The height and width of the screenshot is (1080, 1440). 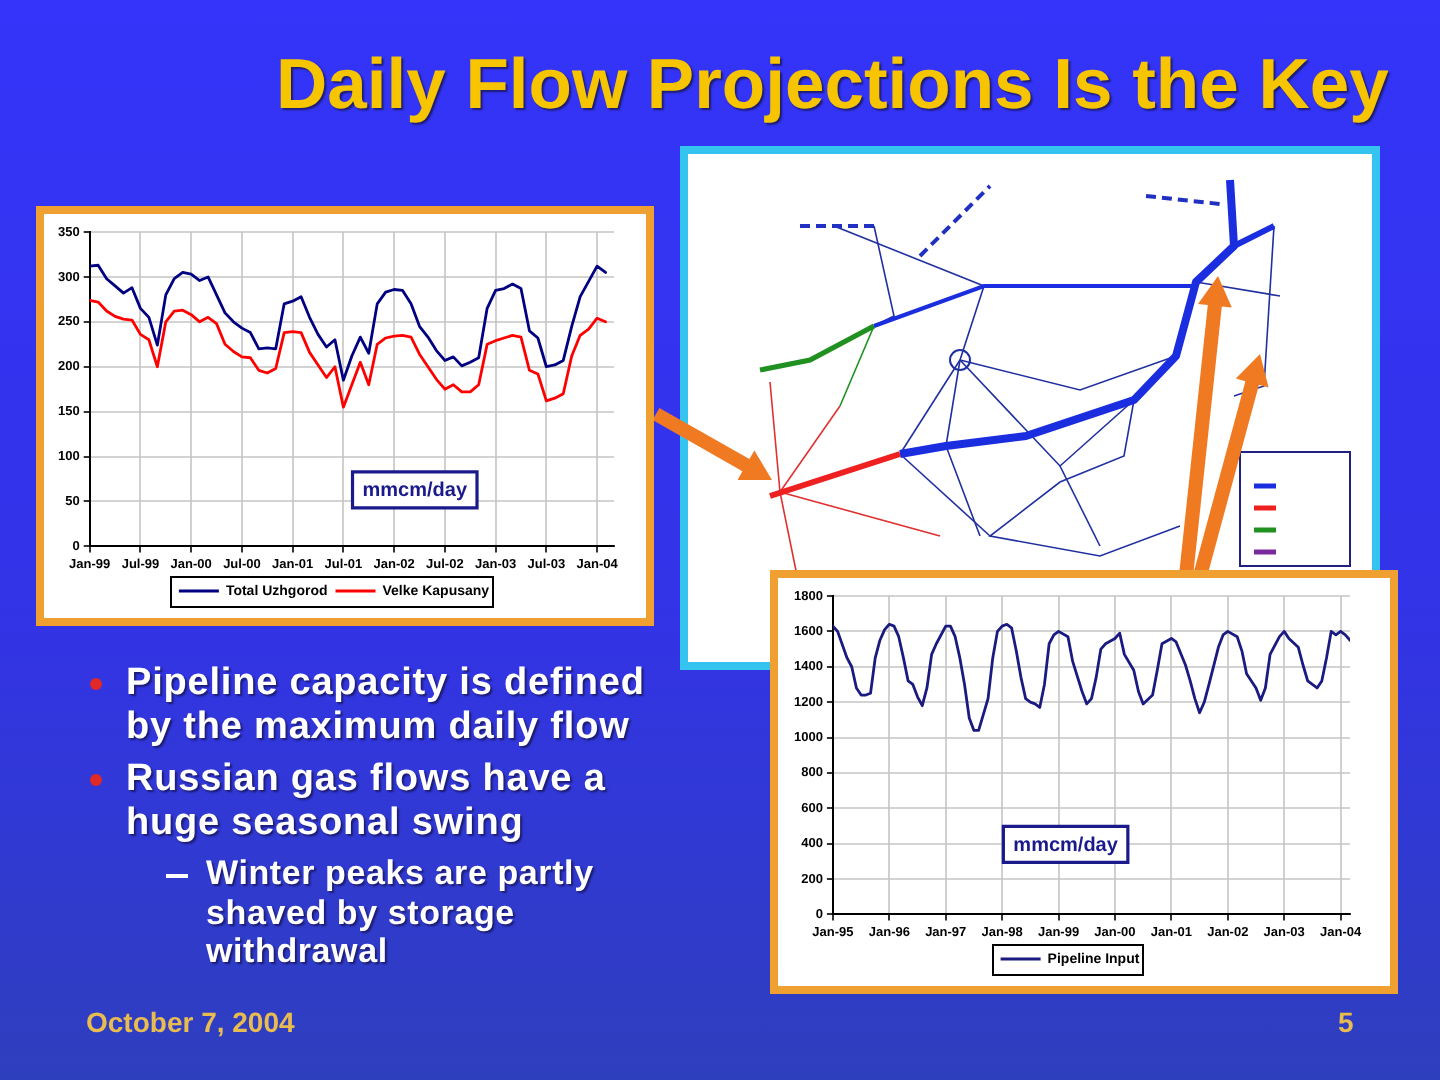 I want to click on text: Russian gas flows have a huge seasonal swing, so click(x=367, y=802).